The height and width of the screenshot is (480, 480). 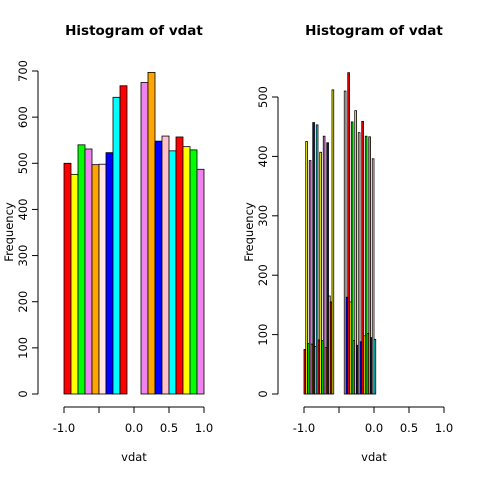 I want to click on y-tick-label: 600, so click(x=23, y=117).